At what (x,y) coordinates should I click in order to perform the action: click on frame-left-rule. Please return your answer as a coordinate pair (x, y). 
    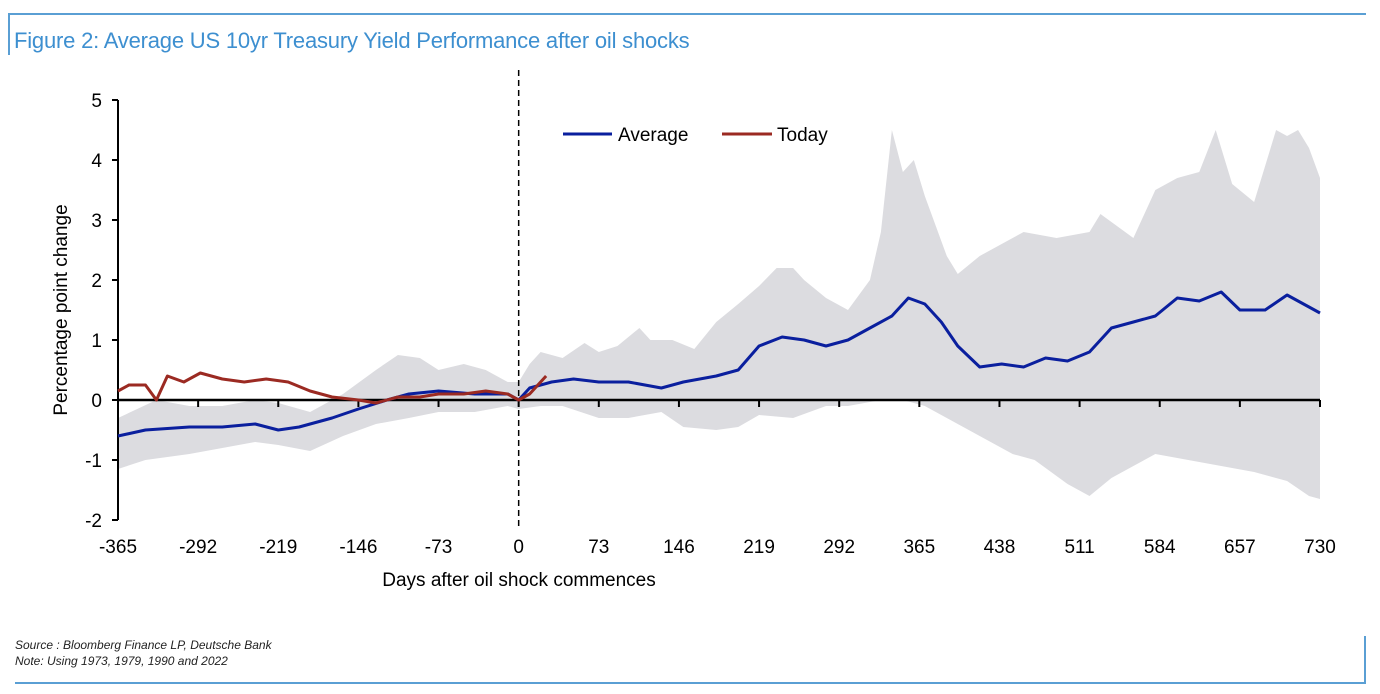
    Looking at the image, I should click on (9, 34).